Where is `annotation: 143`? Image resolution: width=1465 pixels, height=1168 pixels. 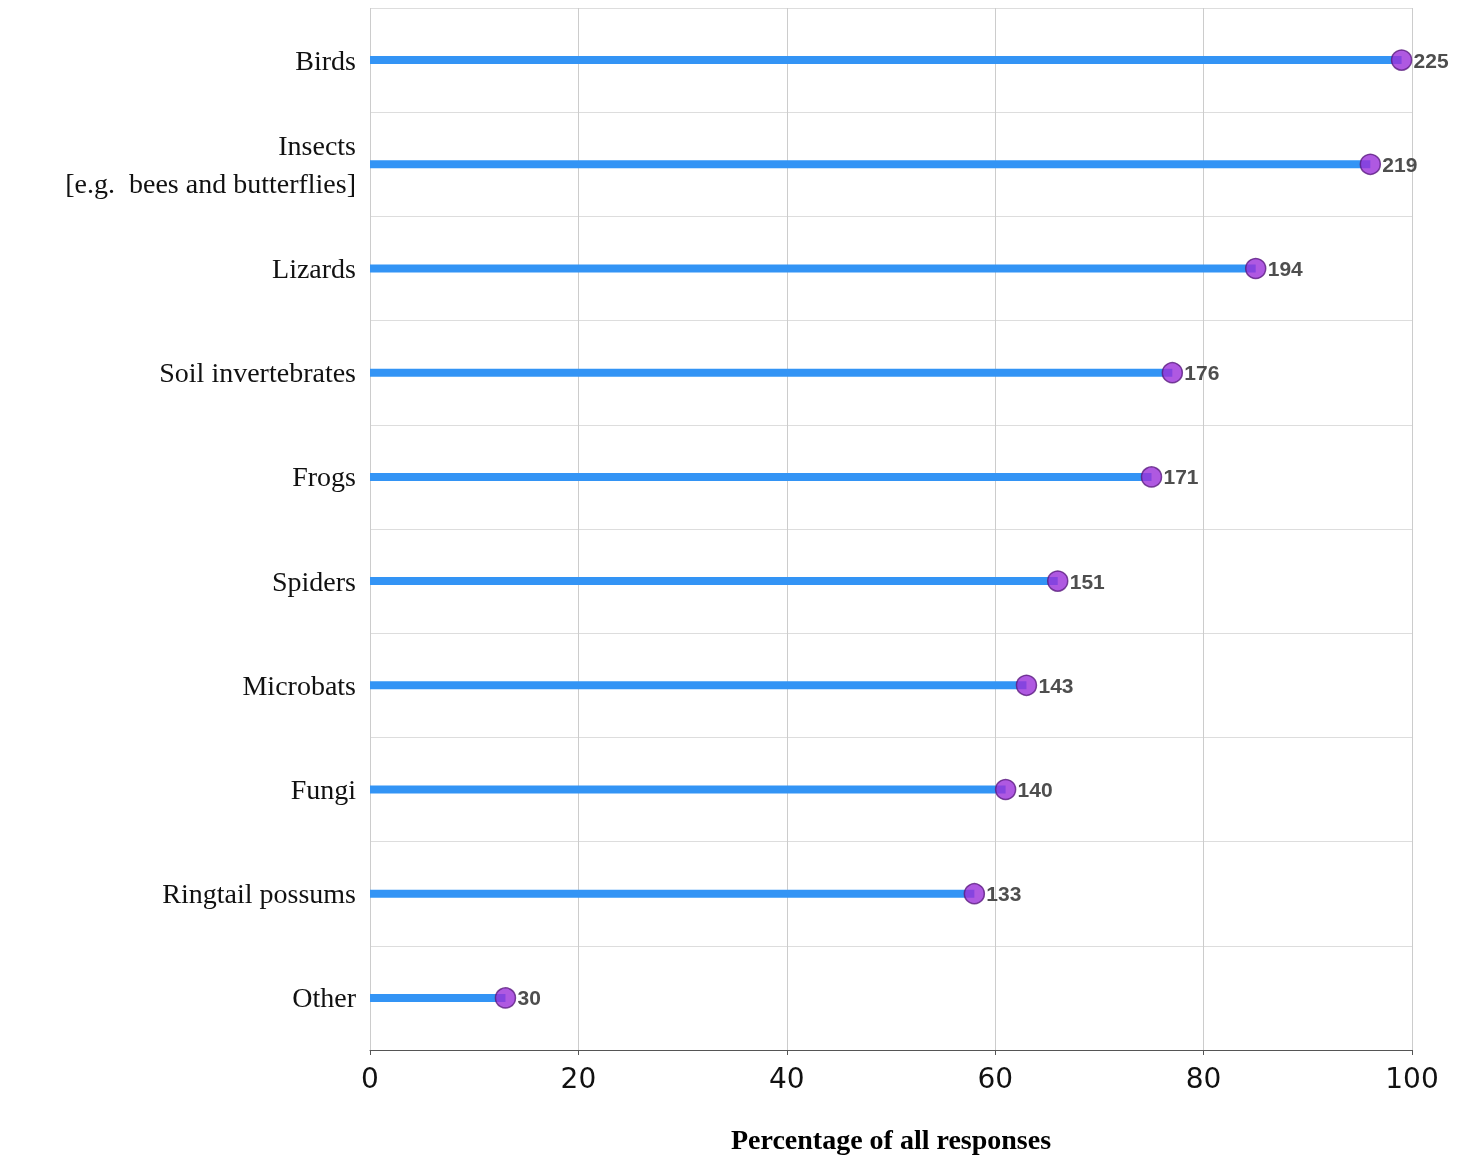 annotation: 143 is located at coordinates (1056, 685).